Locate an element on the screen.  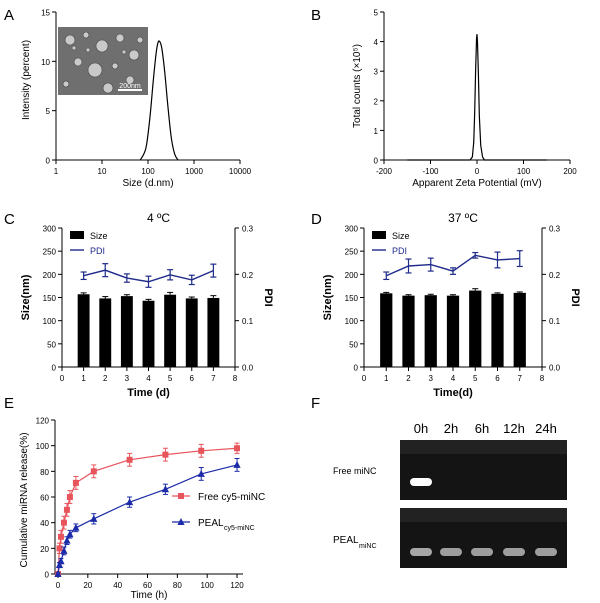
y-tick-label: 60 is located at coordinates (44, 498).